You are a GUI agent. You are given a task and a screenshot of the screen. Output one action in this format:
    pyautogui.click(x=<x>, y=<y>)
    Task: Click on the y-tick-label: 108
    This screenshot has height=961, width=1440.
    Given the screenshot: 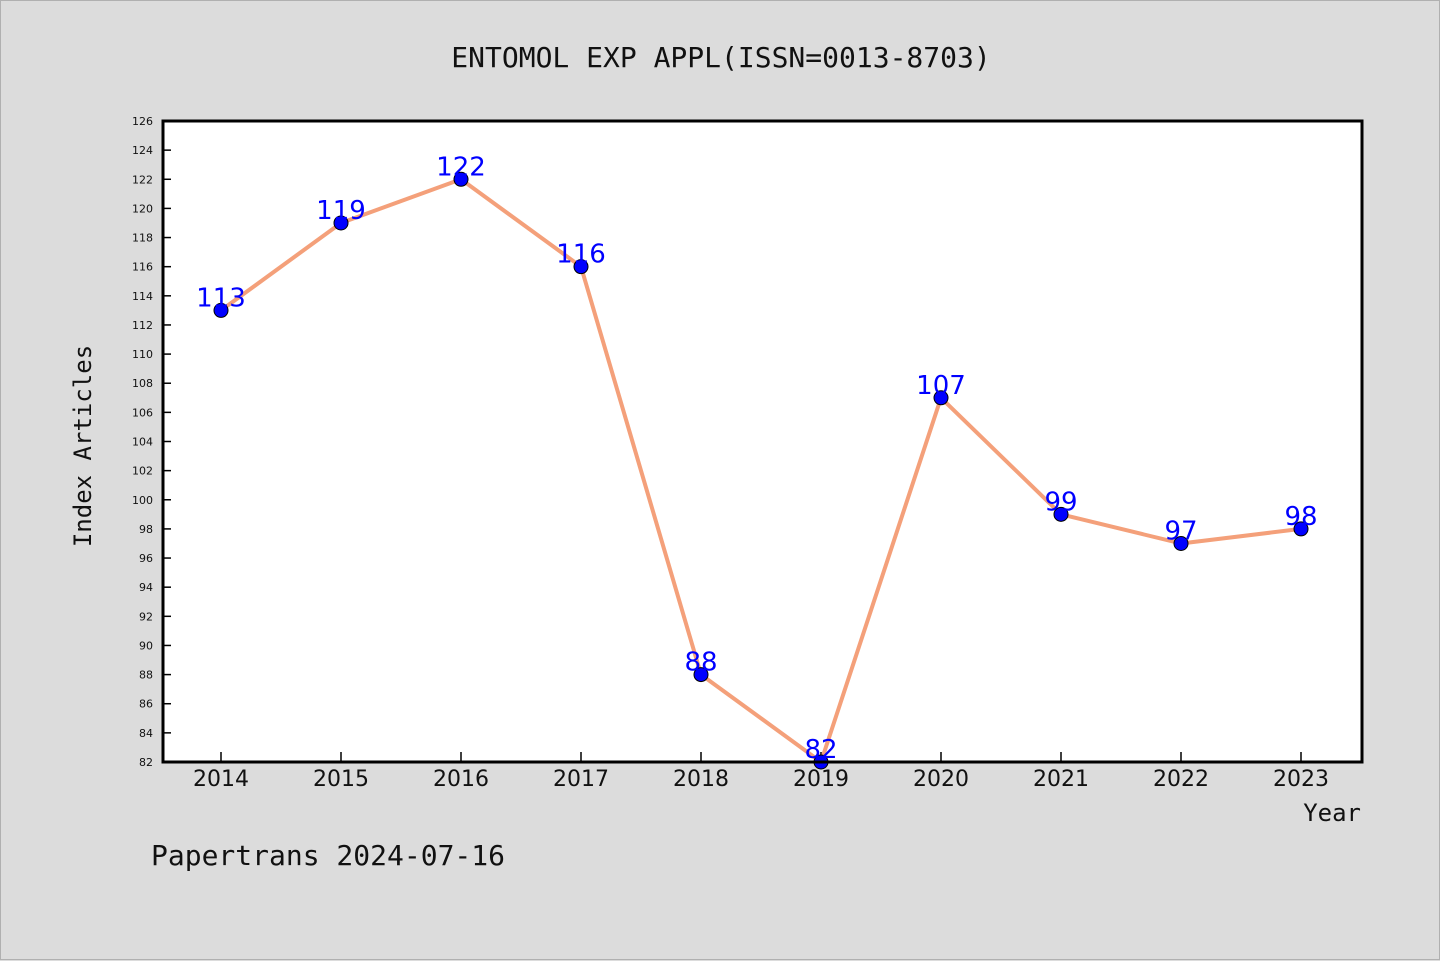 What is the action you would take?
    pyautogui.click(x=142, y=383)
    